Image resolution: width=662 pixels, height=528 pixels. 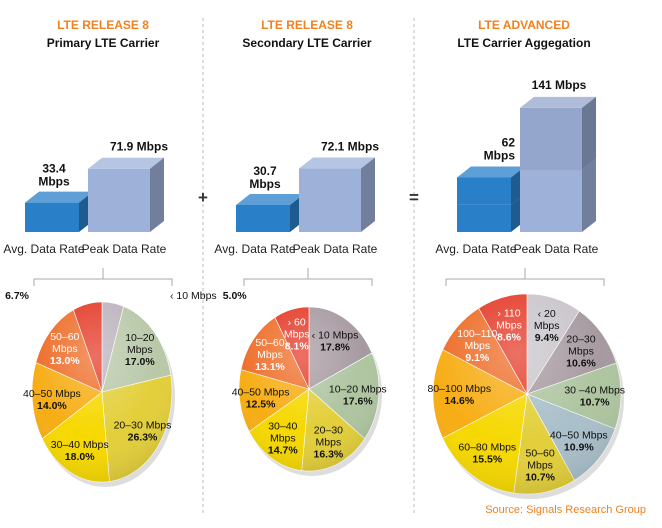 I want to click on header-title-3: LTE Carrier Aggegation, so click(x=523, y=43).